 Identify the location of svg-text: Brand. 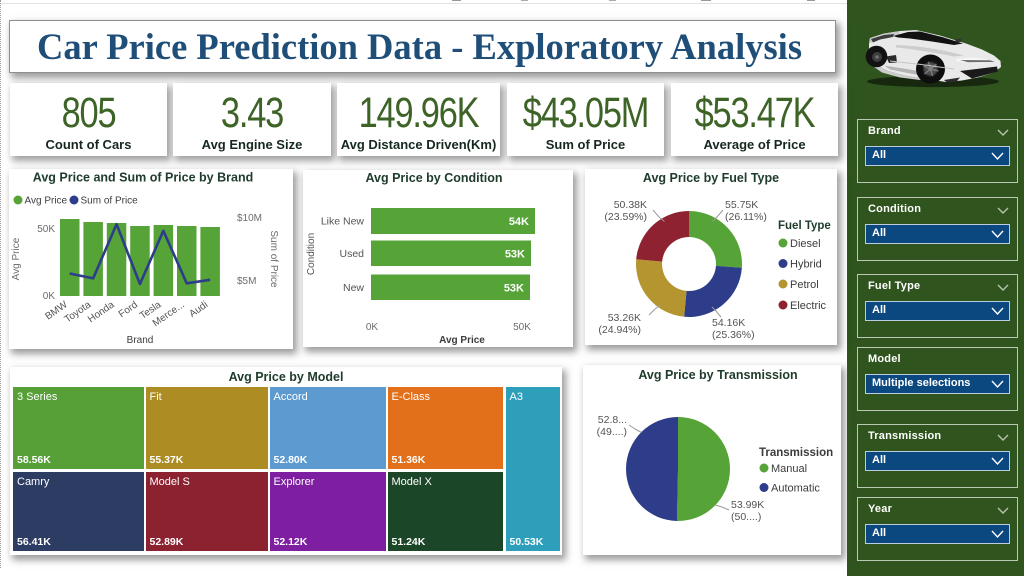
(140, 340).